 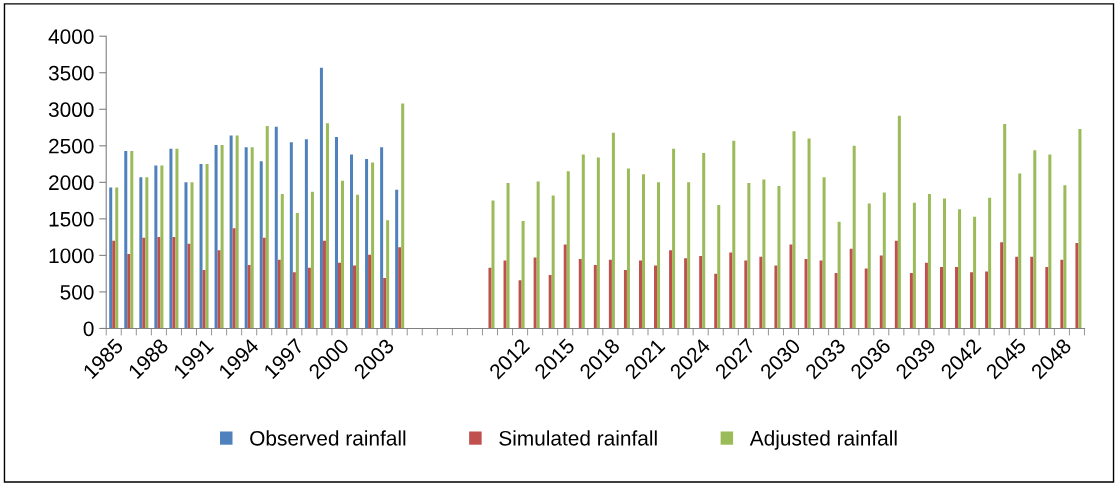 I want to click on legend-label: Adjusted rainfall, so click(x=823, y=440).